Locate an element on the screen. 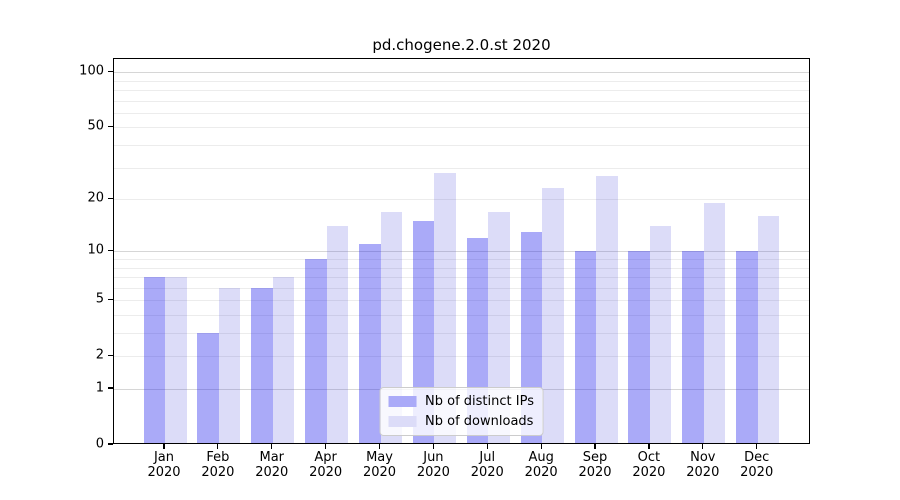 This screenshot has width=900, height=500. bar-distinct-ips-jan is located at coordinates (154, 360).